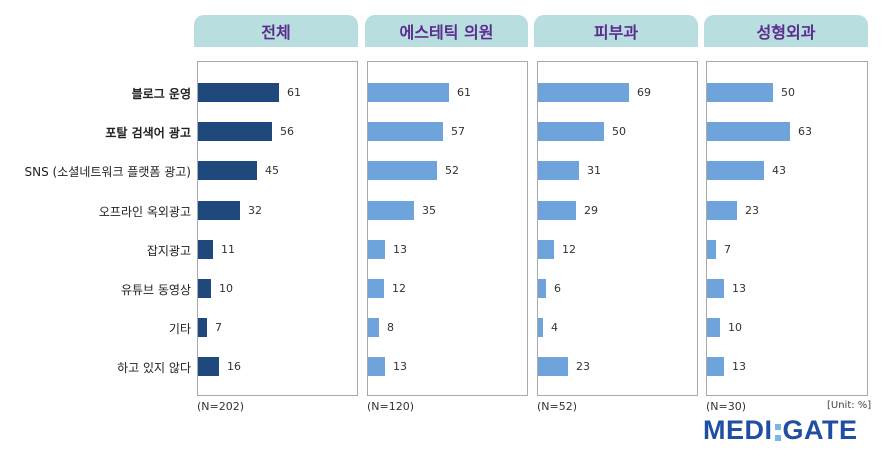  What do you see at coordinates (154, 368) in the screenshot?
I see `category-label-7: 하고 있지 않다` at bounding box center [154, 368].